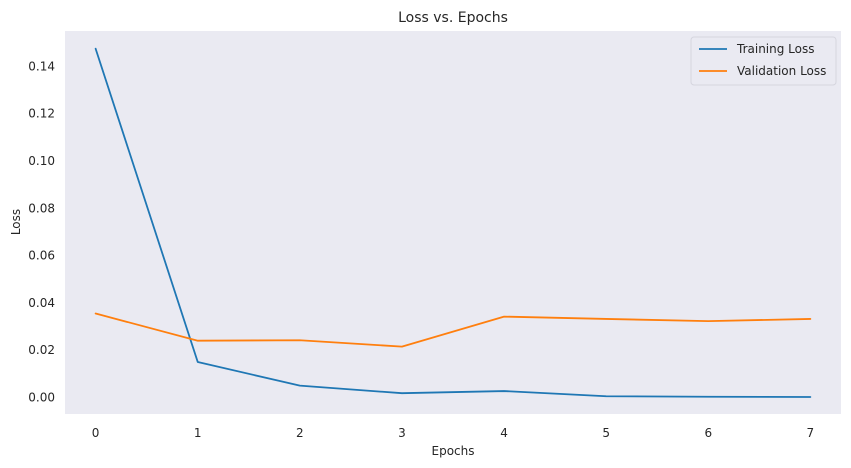  Describe the element at coordinates (781, 71) in the screenshot. I see `legend-label-validation-loss: Validation Loss` at that location.